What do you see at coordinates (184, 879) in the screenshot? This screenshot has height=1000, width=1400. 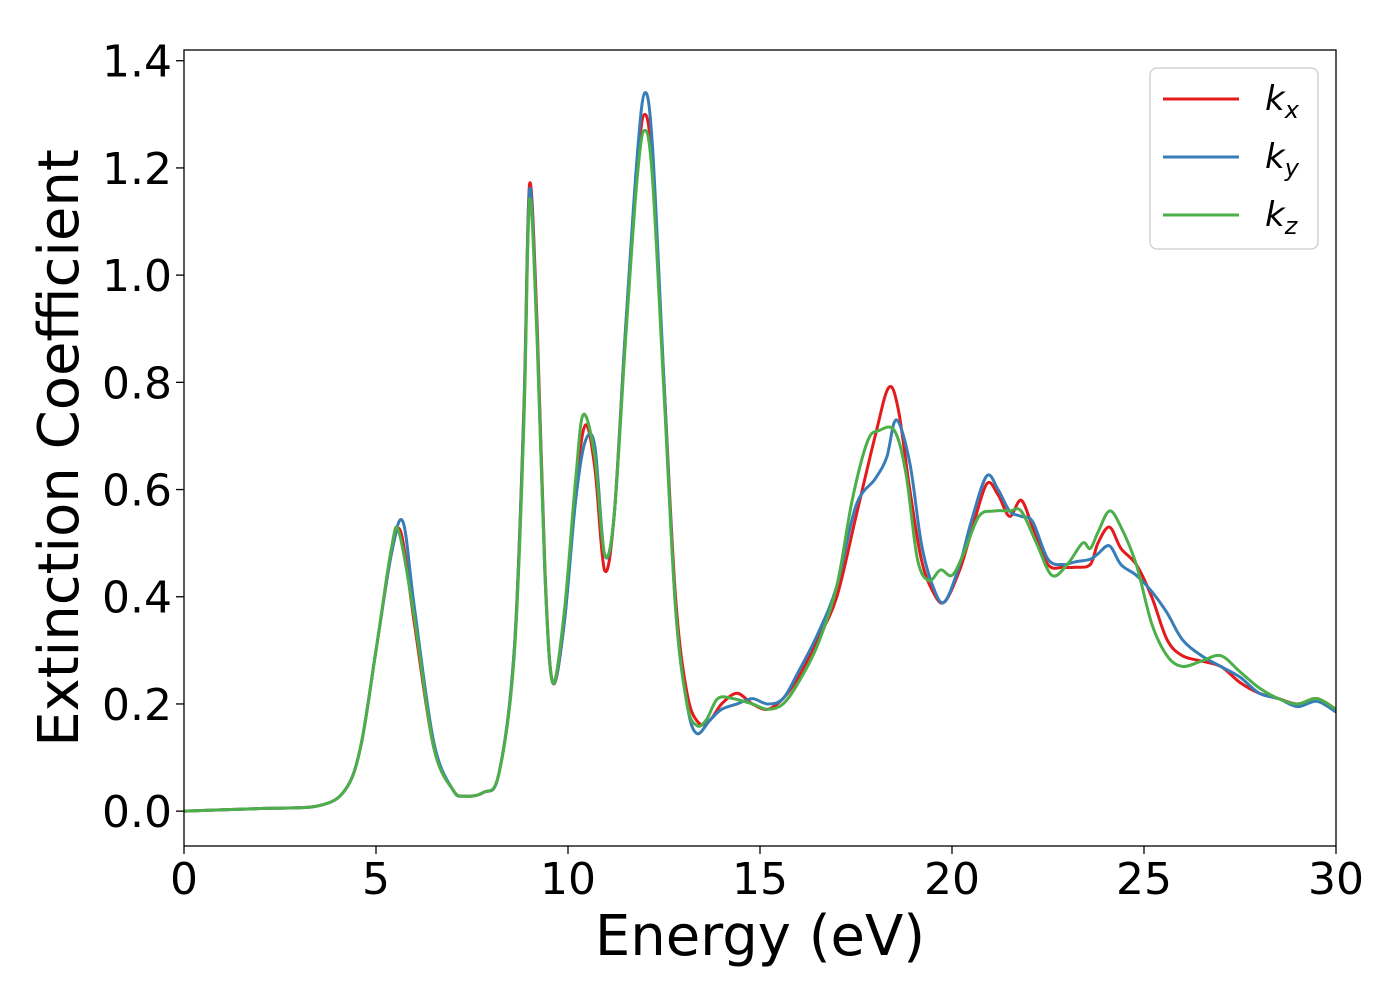 I see `x-tick-label: 0` at bounding box center [184, 879].